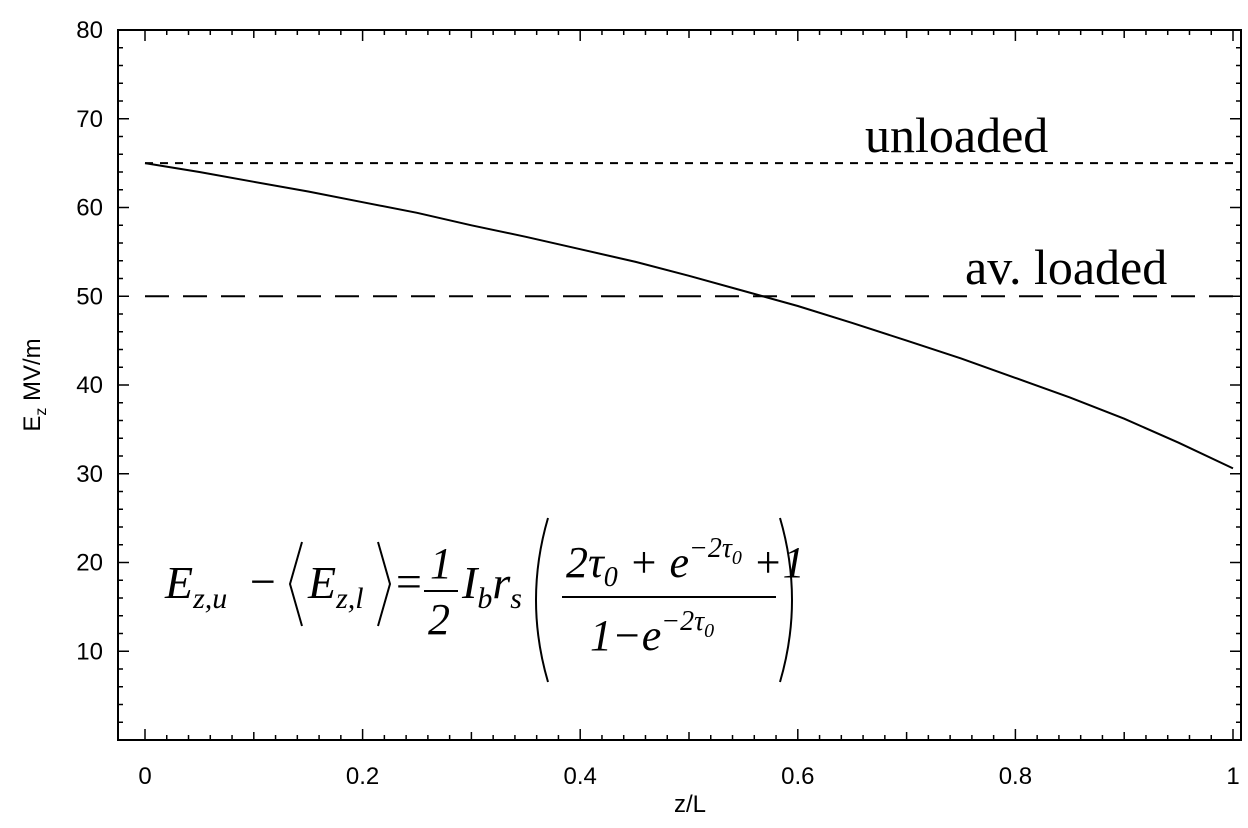 The width and height of the screenshot is (1248, 828). I want to click on formula-half-den: 2, so click(439, 619).